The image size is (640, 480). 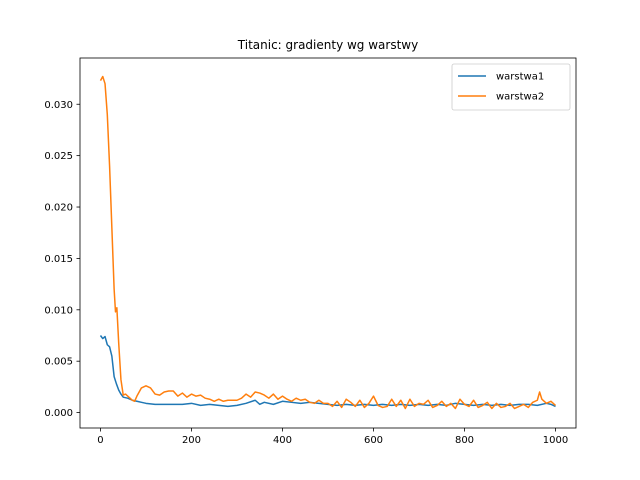 I want to click on y-tick-label: 0.010, so click(x=58, y=310).